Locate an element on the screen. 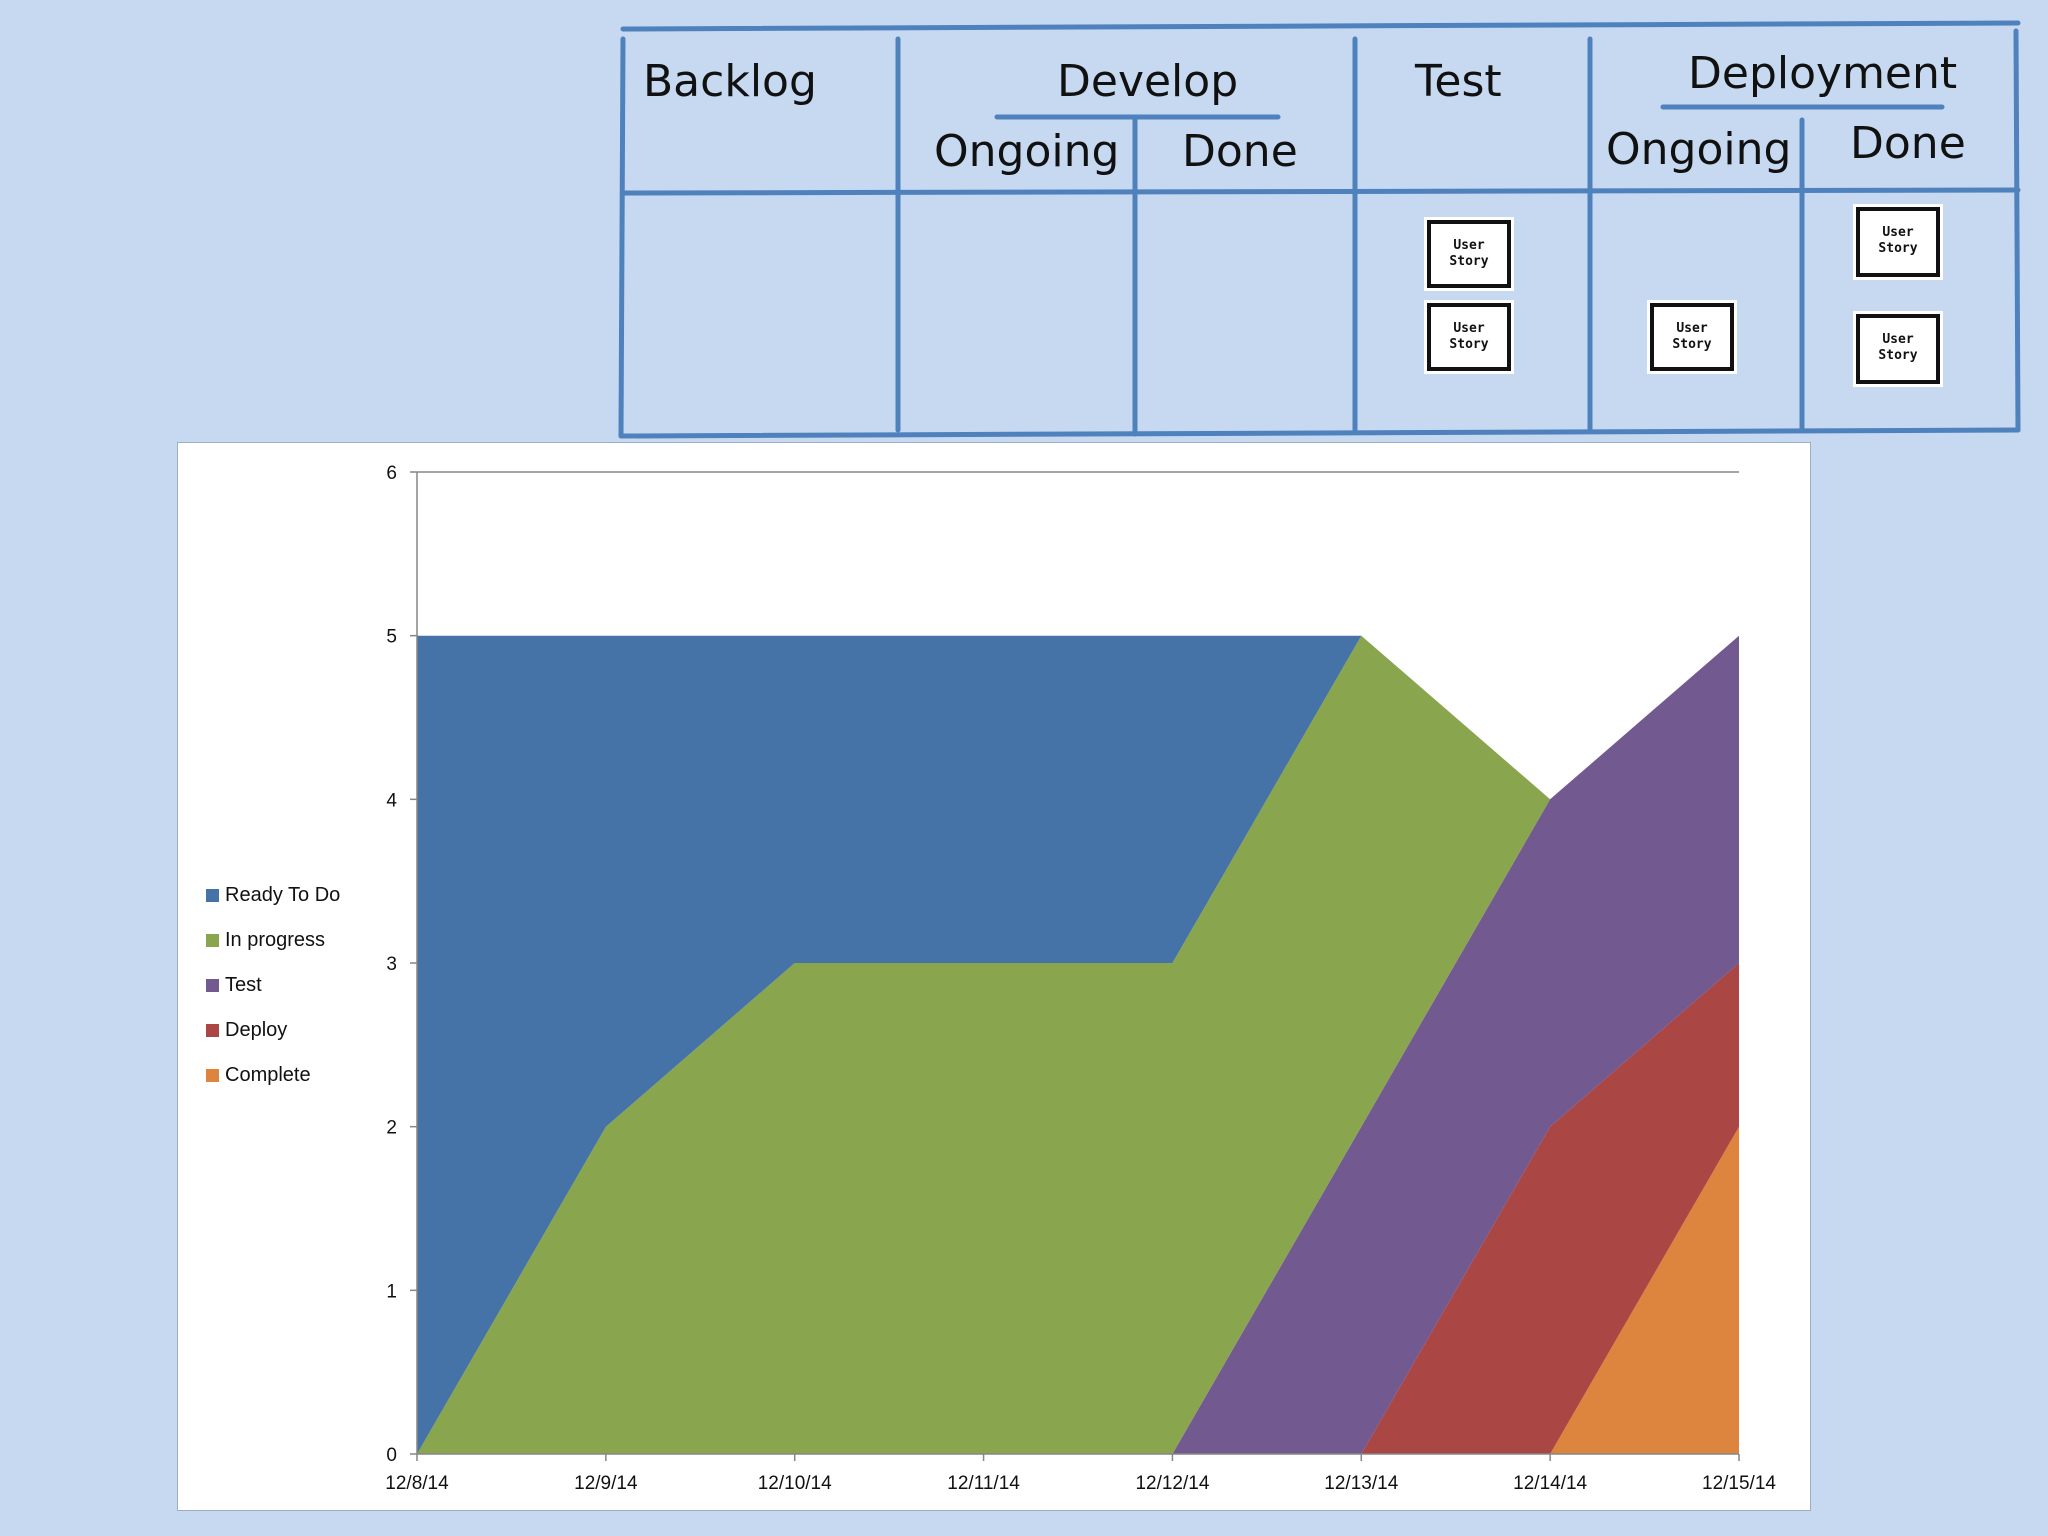  board-header-divider is located at coordinates (1320, 191).